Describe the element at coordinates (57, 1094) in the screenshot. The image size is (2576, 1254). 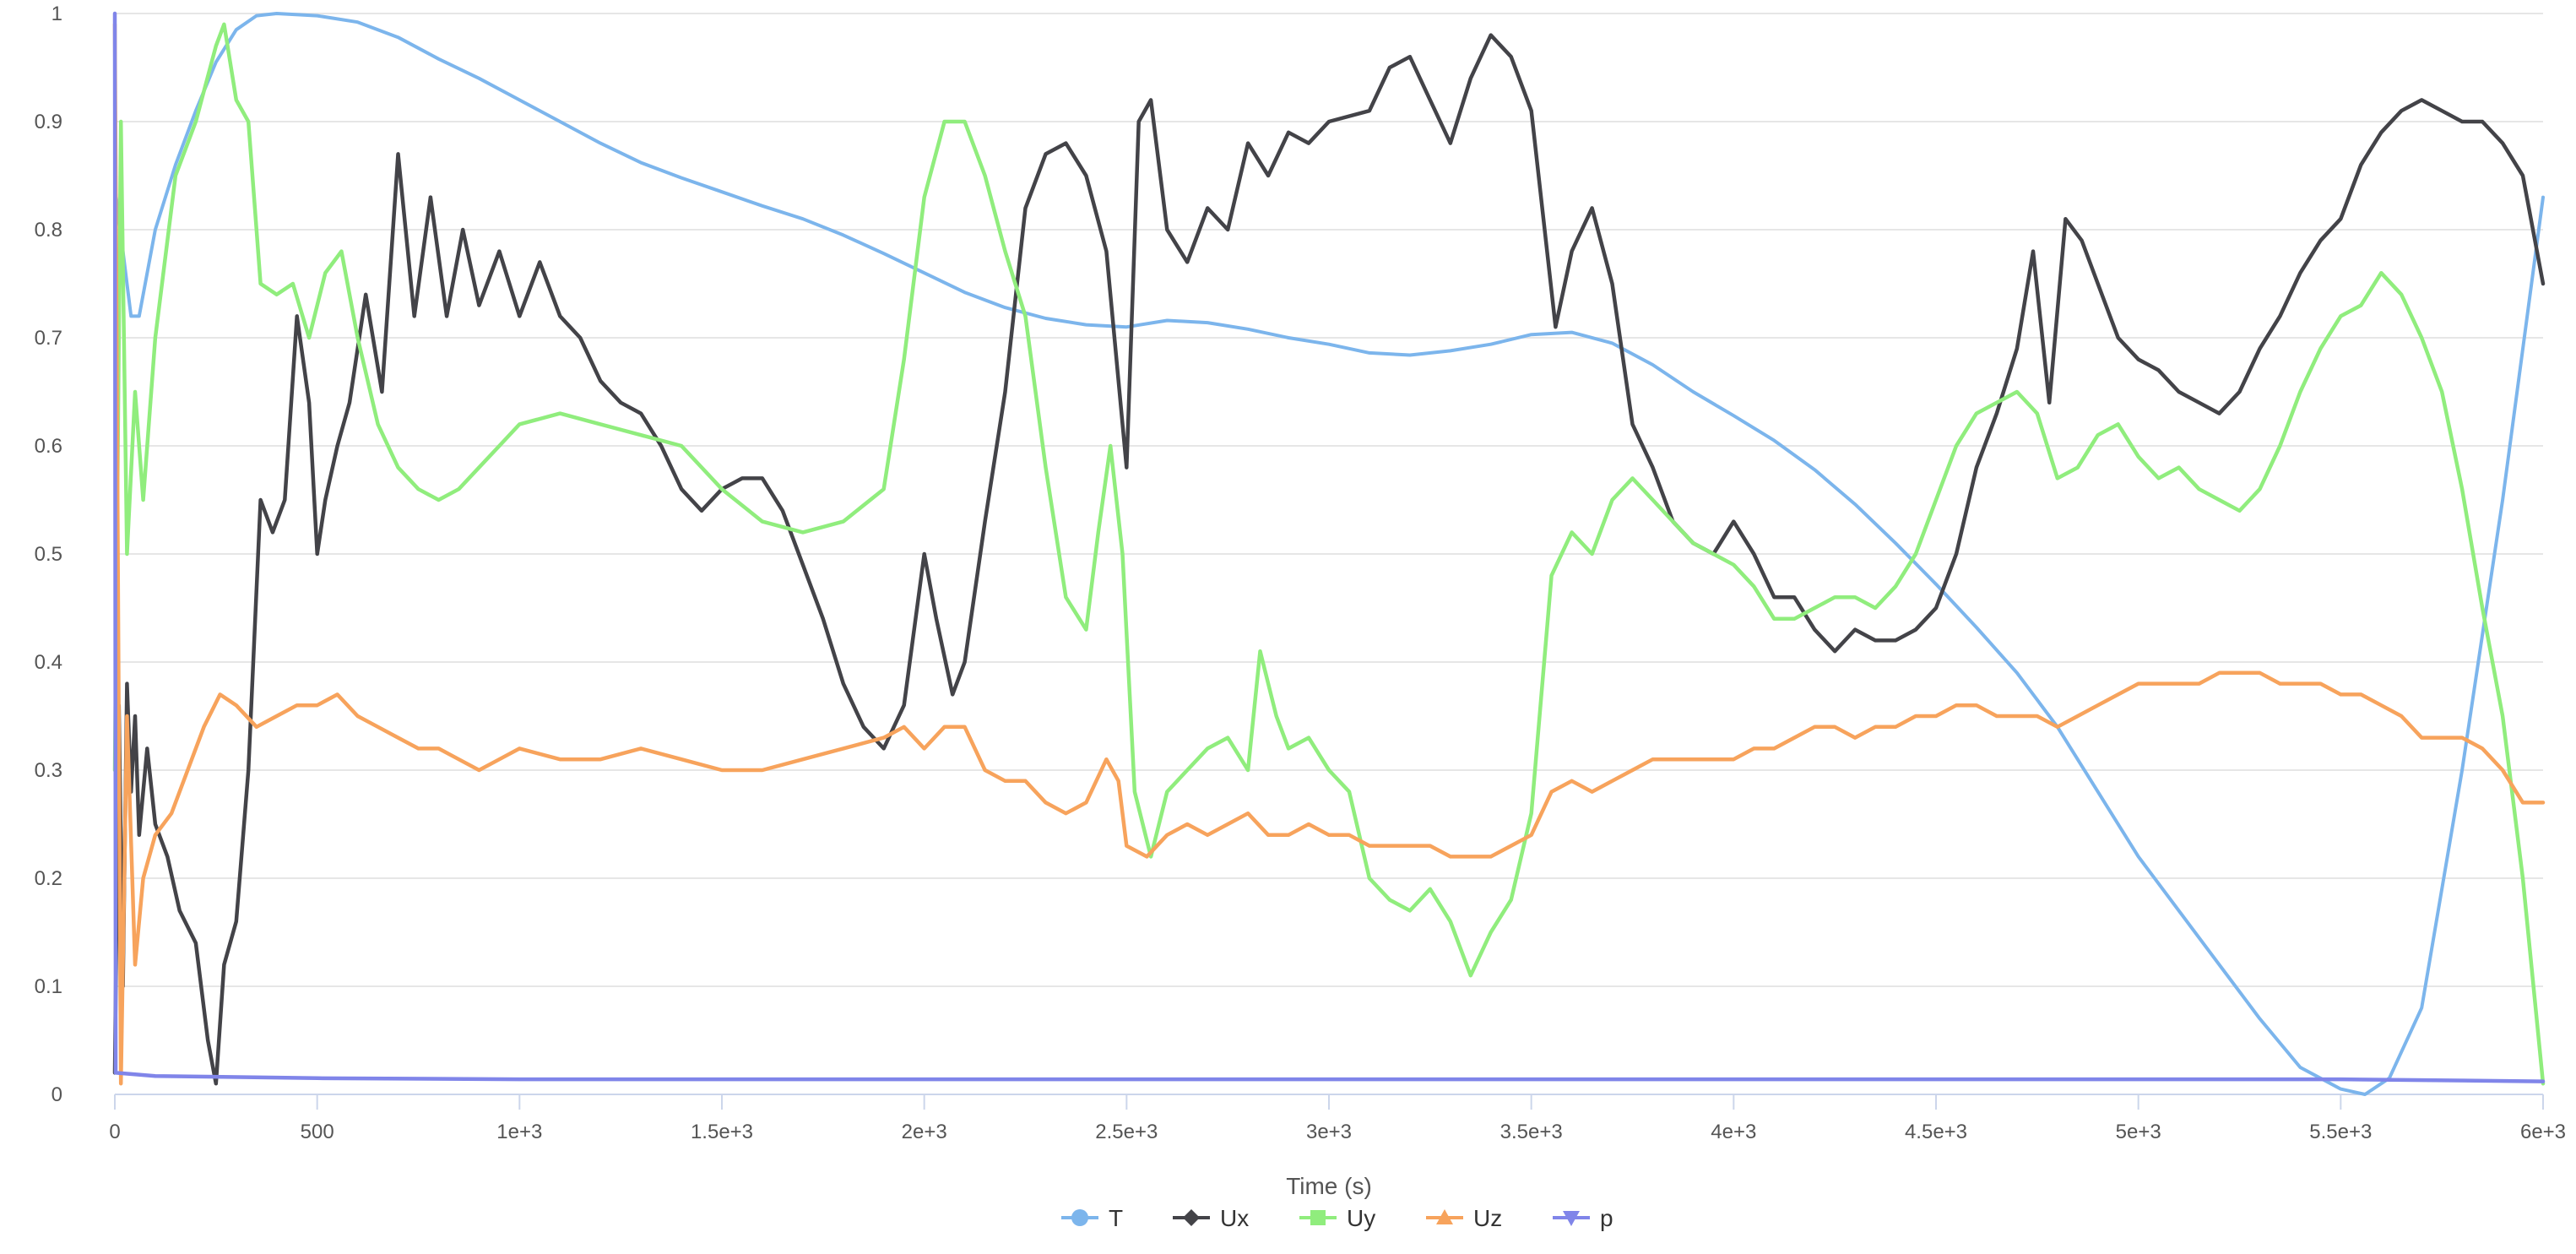
I see `y-tick-label: 0` at that location.